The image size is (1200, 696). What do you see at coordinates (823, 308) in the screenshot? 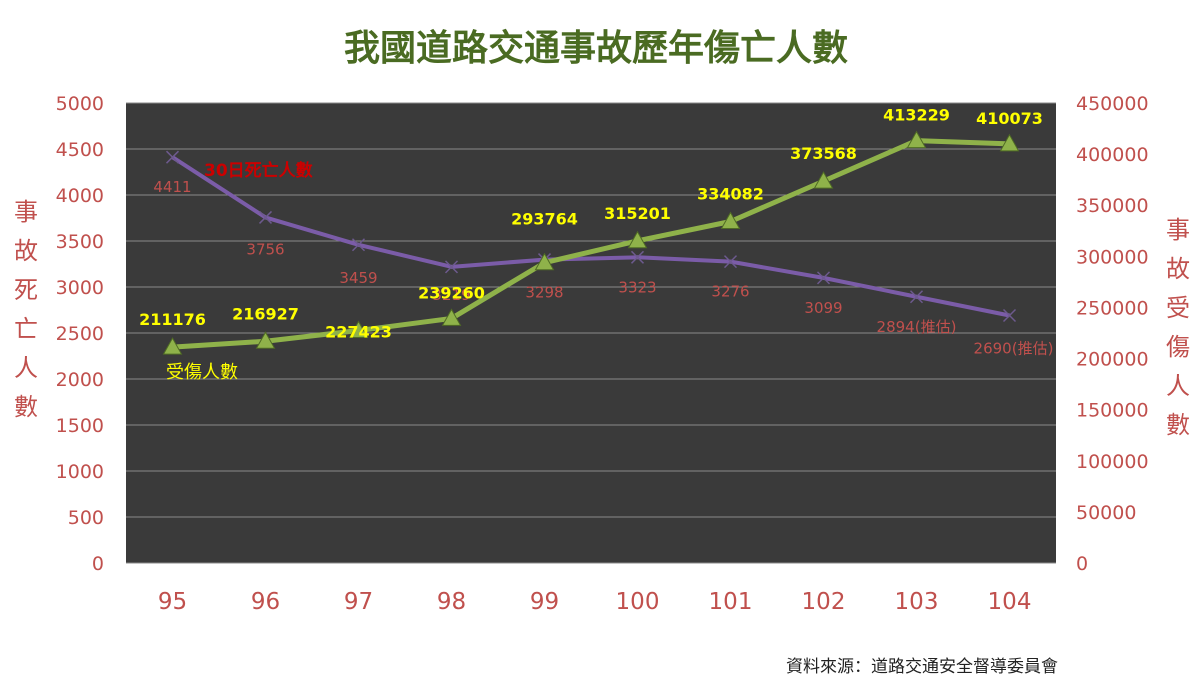
I see `deaths-data-label: 3099` at bounding box center [823, 308].